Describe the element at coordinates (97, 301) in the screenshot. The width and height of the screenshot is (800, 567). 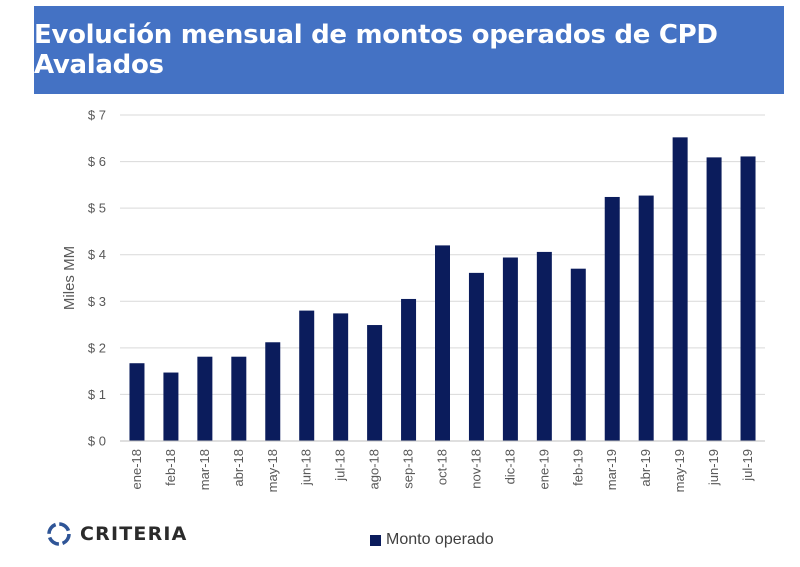
I see `y-tick-label: $ 3` at that location.